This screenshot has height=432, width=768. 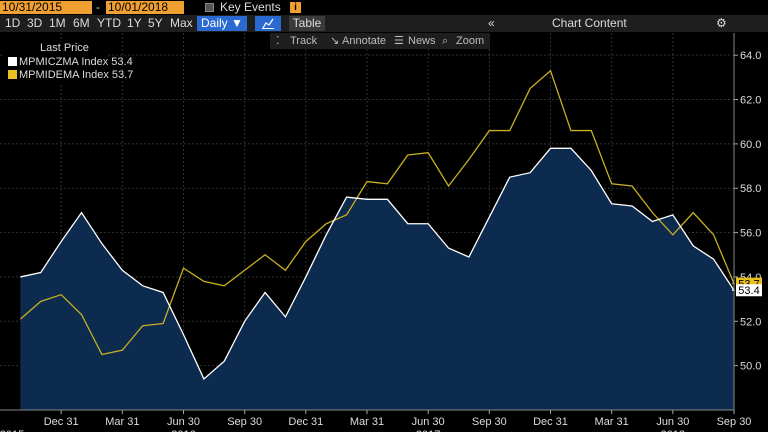 What do you see at coordinates (335, 41) in the screenshot?
I see `annotate-icon: ↘` at bounding box center [335, 41].